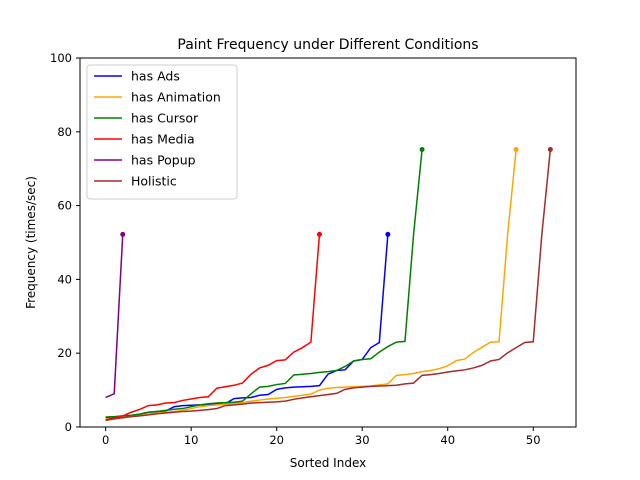  What do you see at coordinates (64, 279) in the screenshot?
I see `y-tick-label: 40` at bounding box center [64, 279].